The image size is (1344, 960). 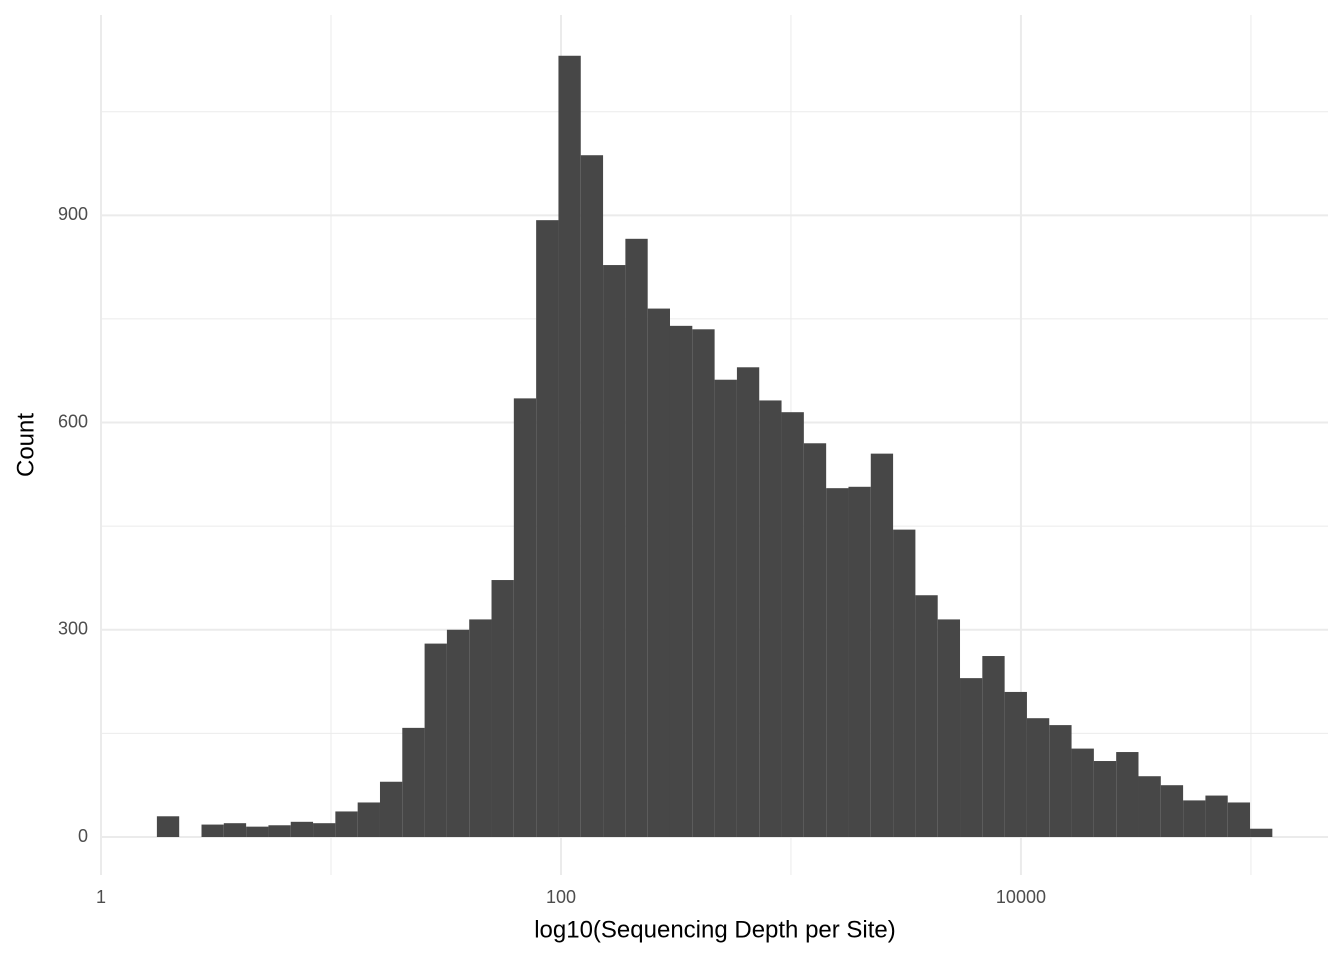 What do you see at coordinates (25, 445) in the screenshot?
I see `y-axis-title: Count` at bounding box center [25, 445].